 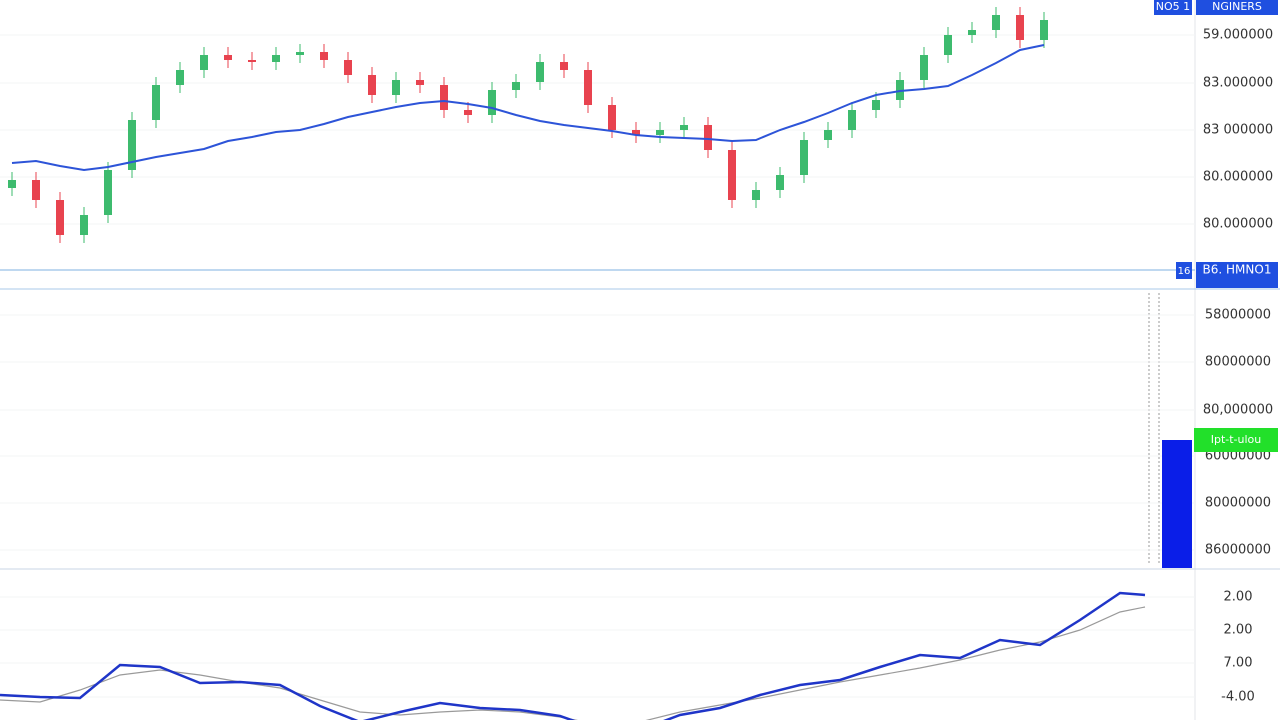 I want to click on y-tick-label: 86000000, so click(x=1238, y=550).